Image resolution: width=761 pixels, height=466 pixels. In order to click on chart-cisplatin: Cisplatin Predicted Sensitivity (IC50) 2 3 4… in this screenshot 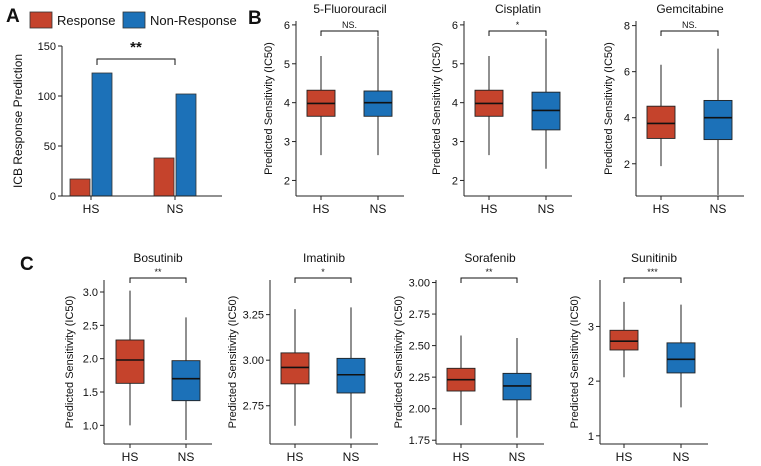, I will do `click(501, 109)`.